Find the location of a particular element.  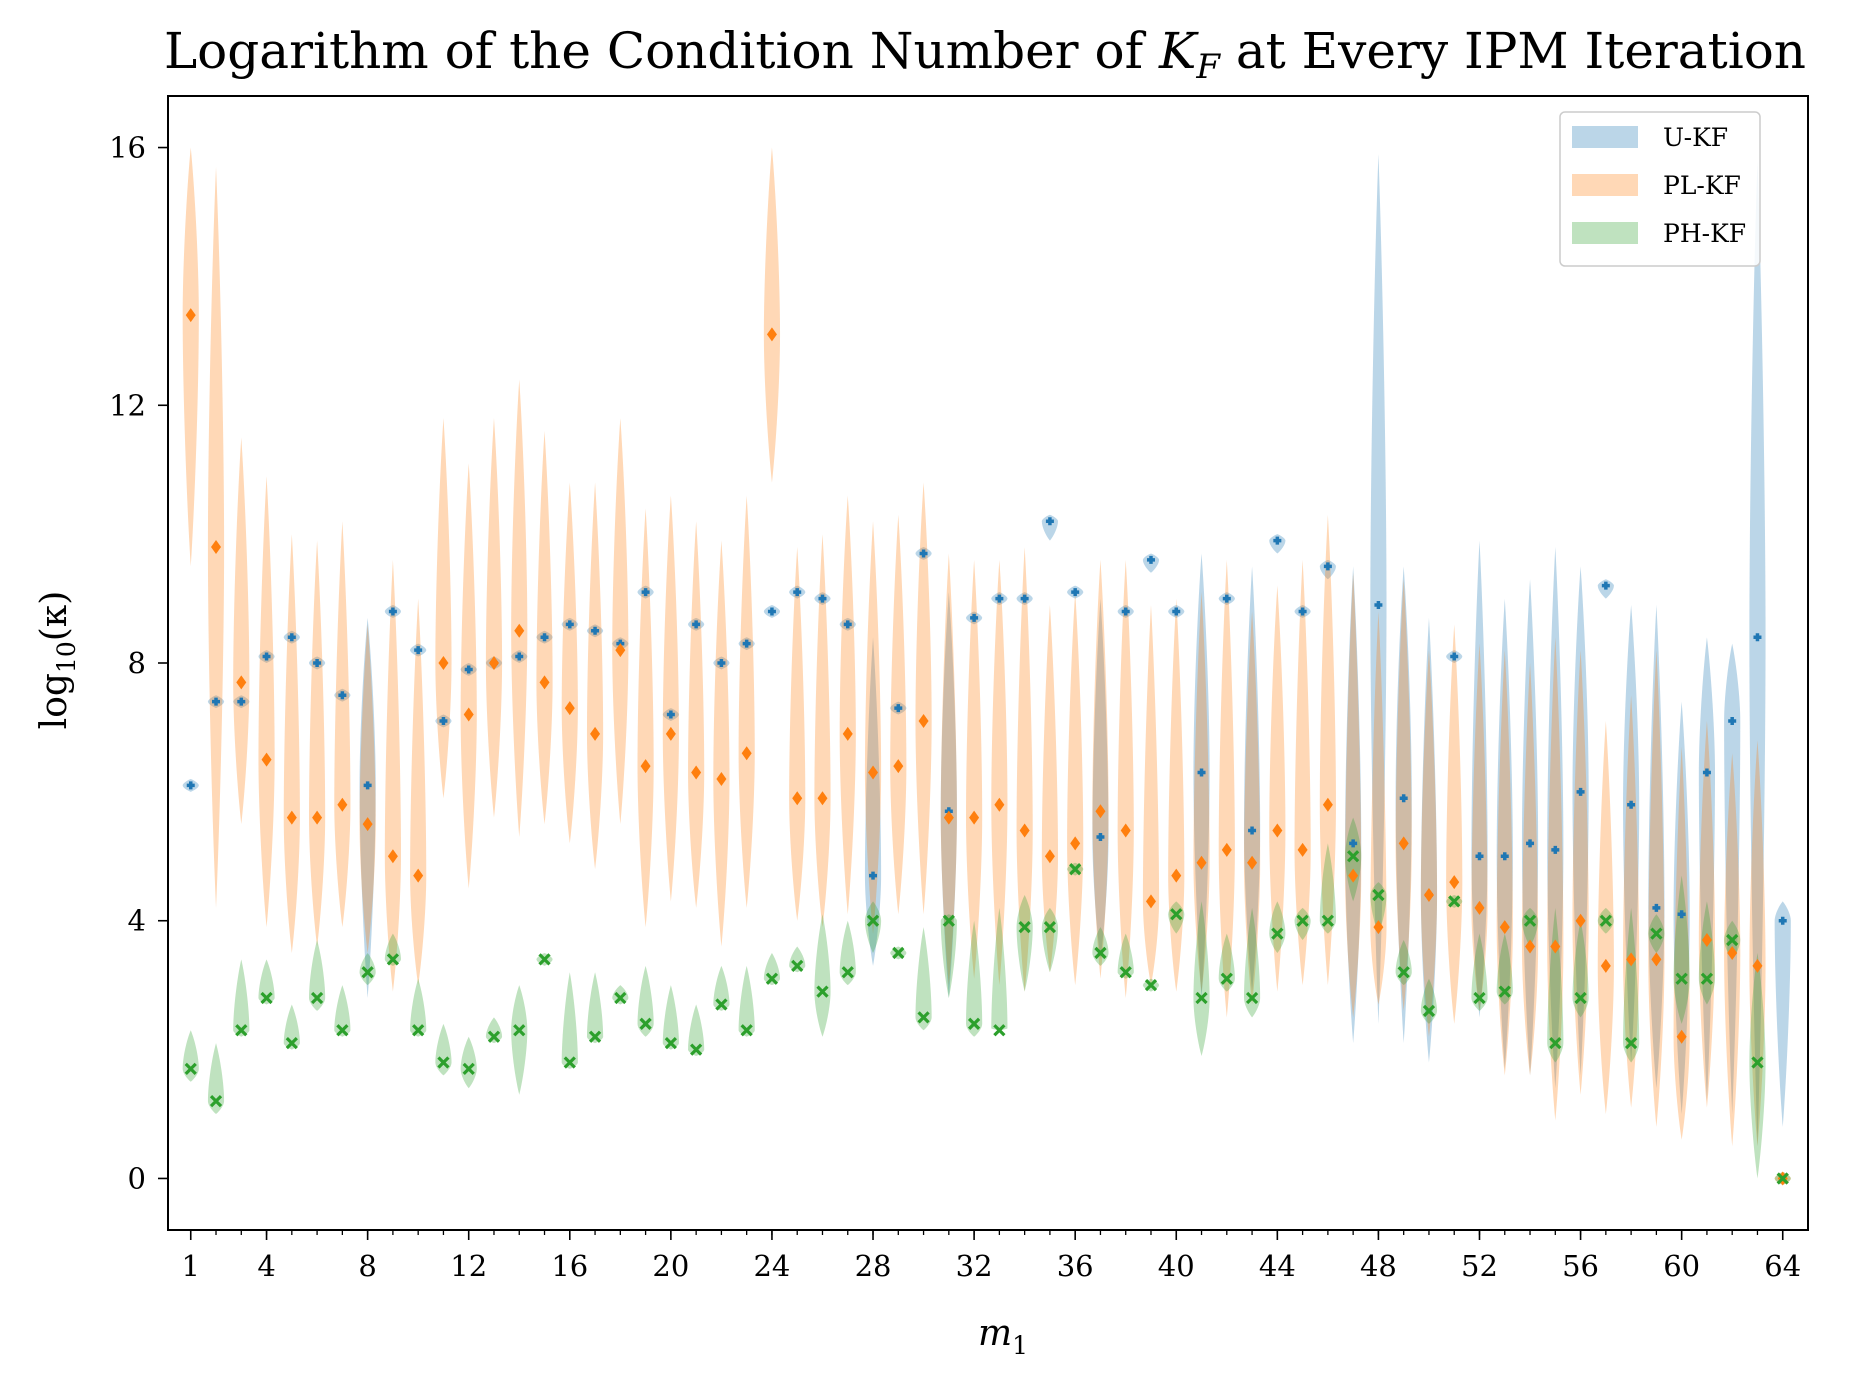

x-tick-label-56: 56 is located at coordinates (1580, 1266).